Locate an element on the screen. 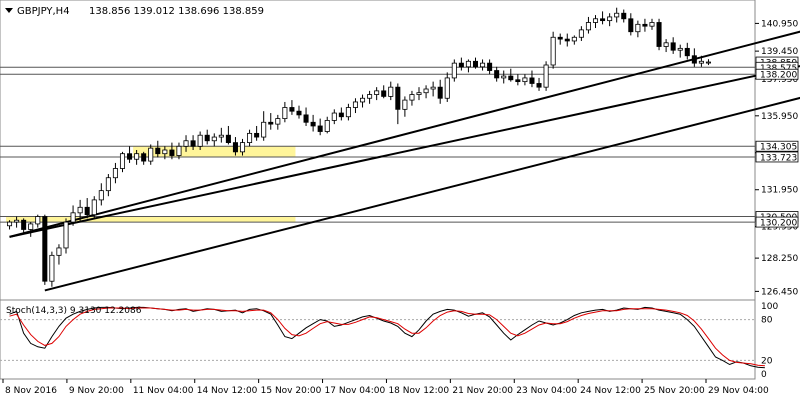 This screenshot has height=404, width=800. price-label: 134.305 is located at coordinates (777, 146).